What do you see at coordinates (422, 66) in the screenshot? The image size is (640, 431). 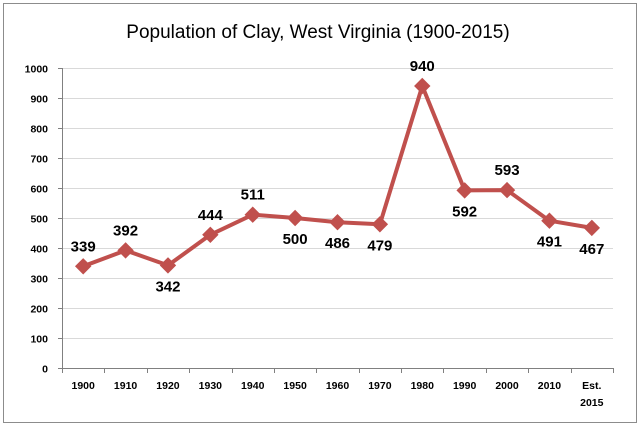 I see `data-label-8: 940` at bounding box center [422, 66].